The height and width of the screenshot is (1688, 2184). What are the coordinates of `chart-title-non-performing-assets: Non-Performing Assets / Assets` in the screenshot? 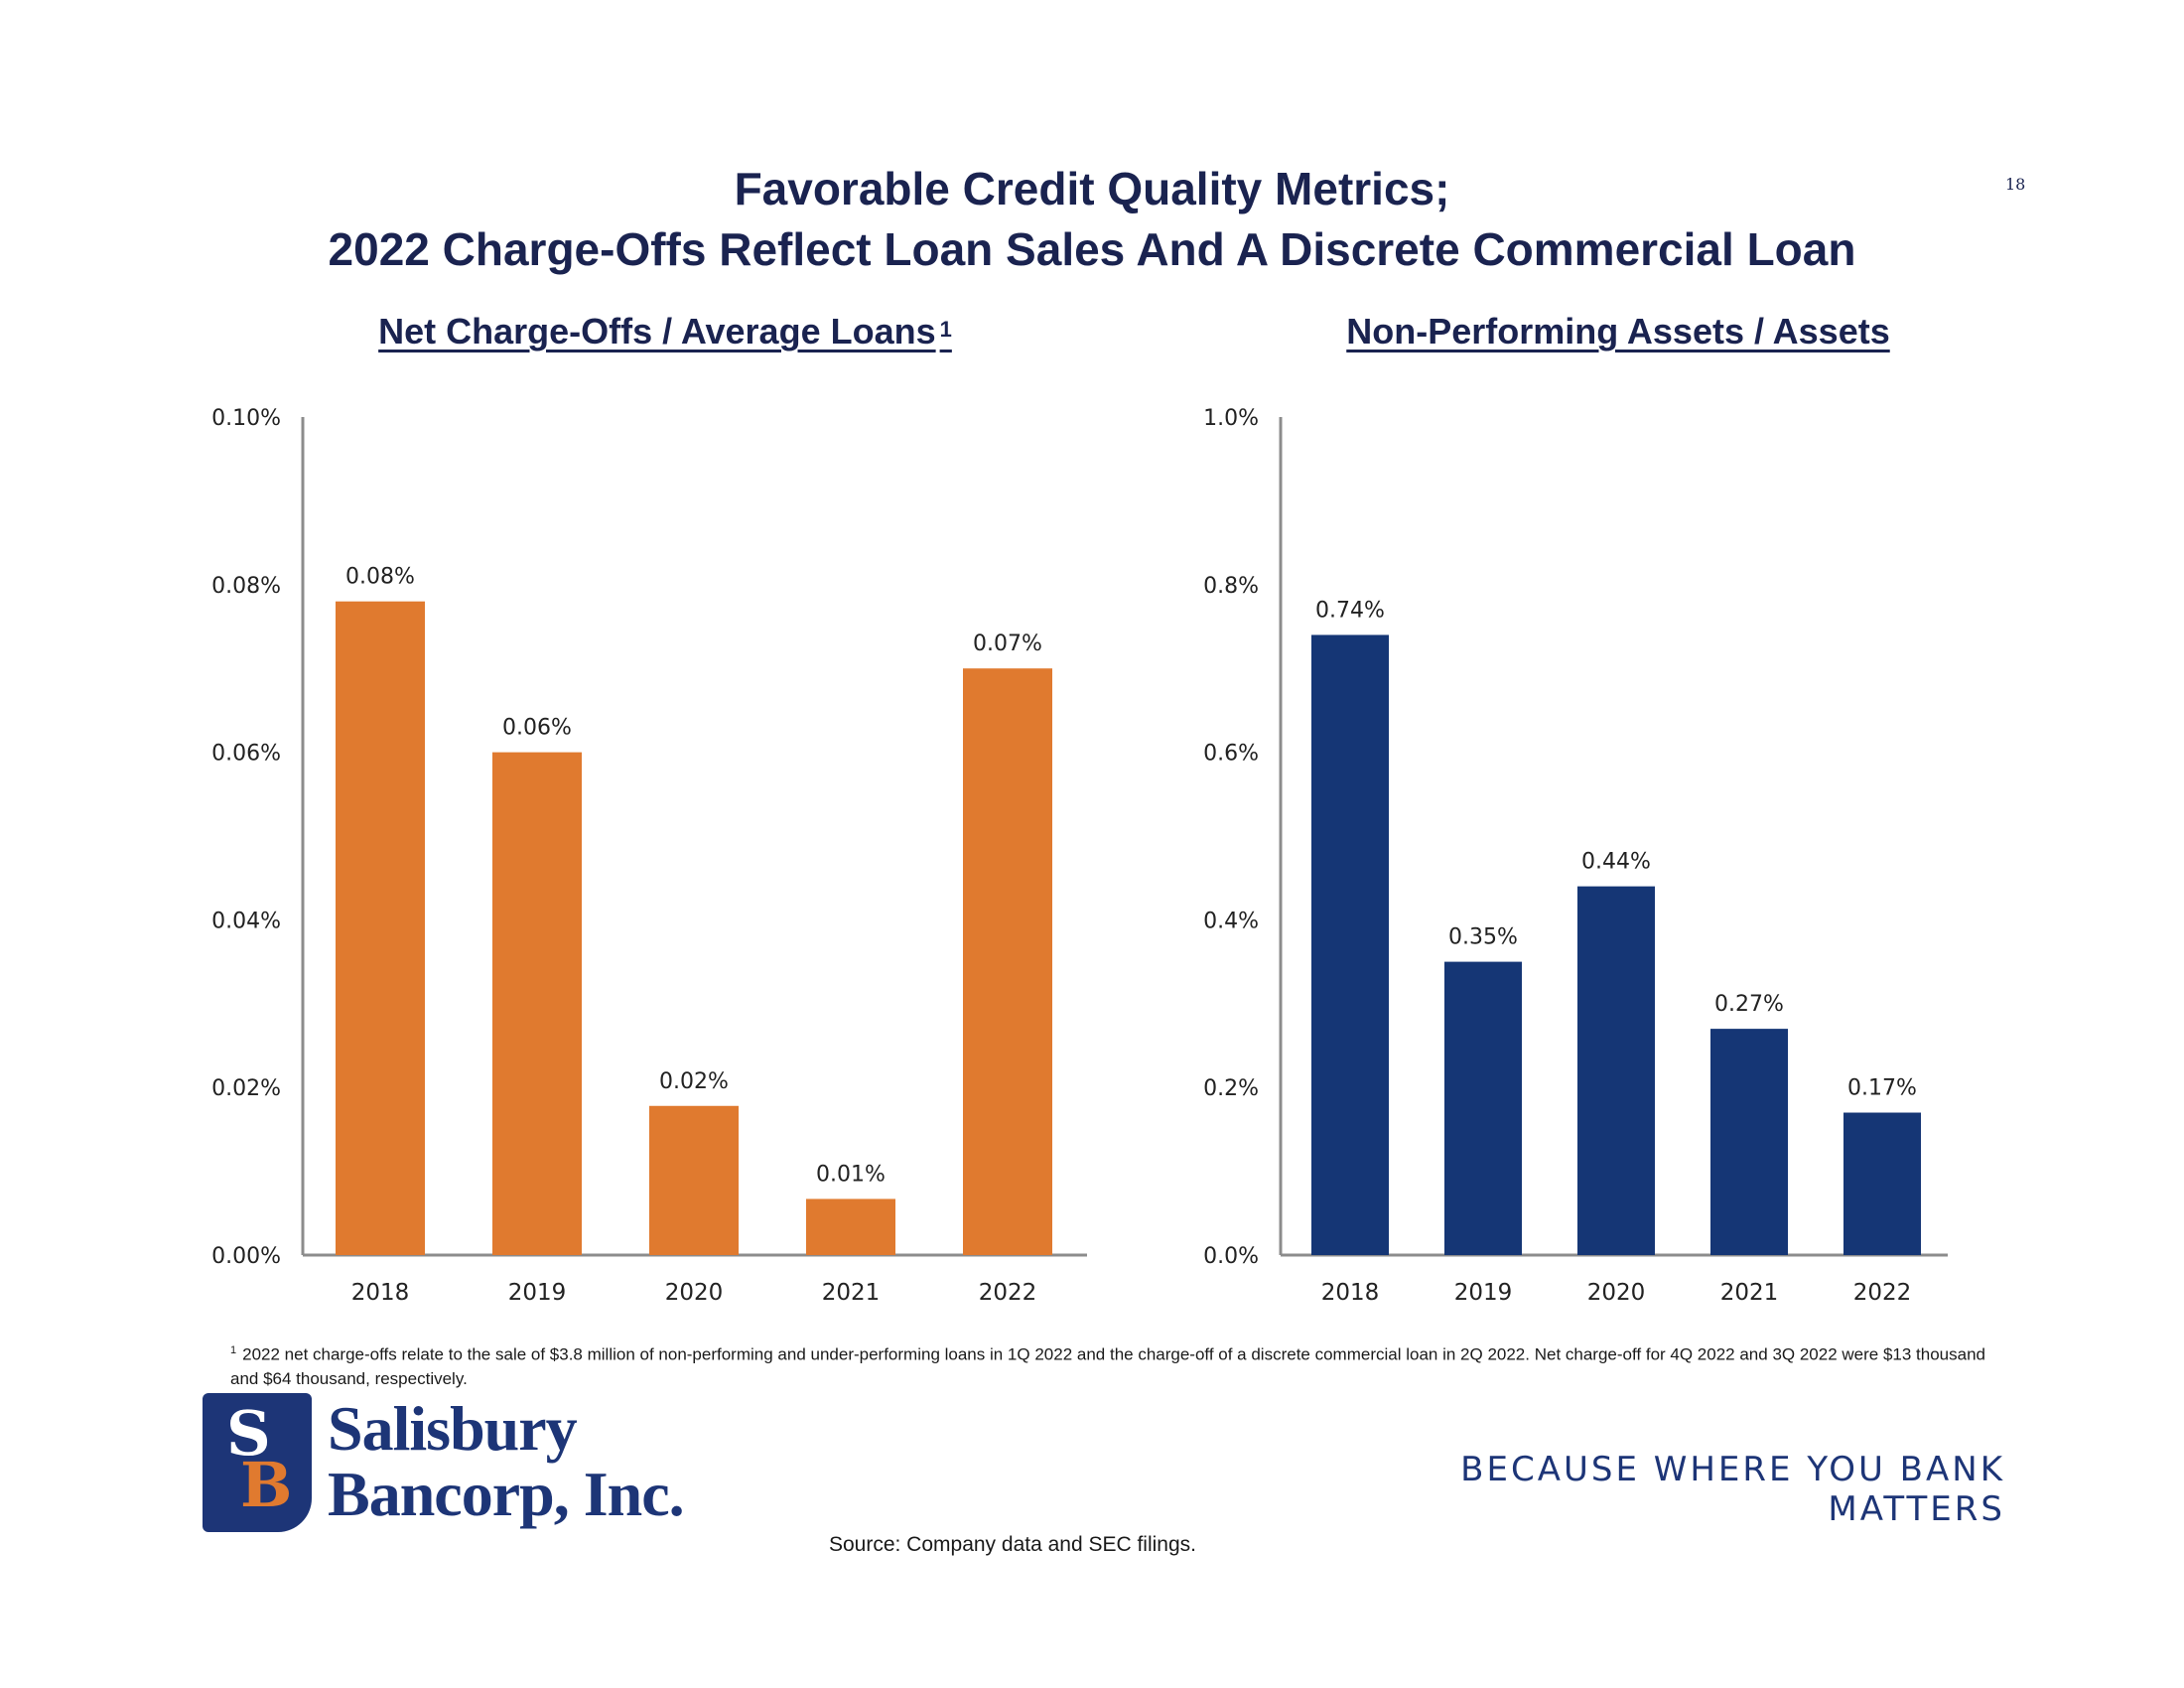 It's located at (1618, 331).